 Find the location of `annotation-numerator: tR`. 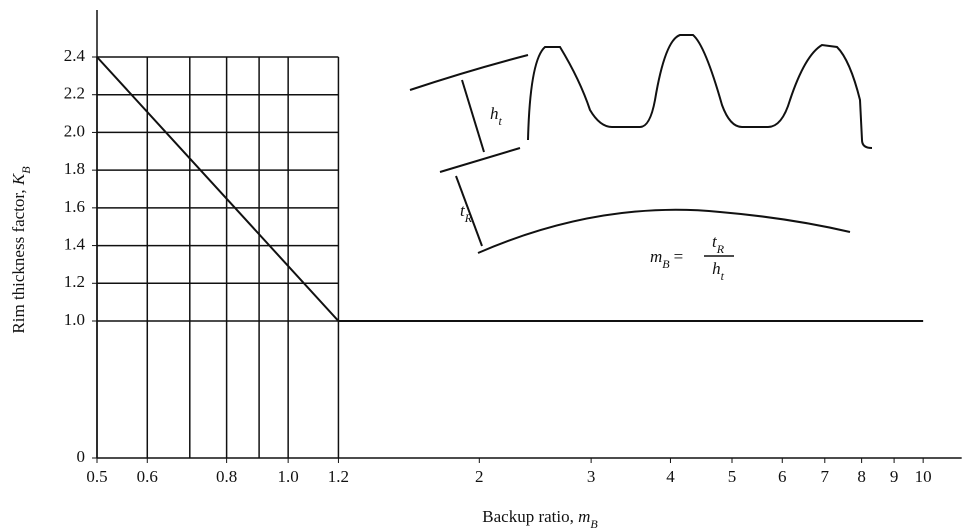

annotation-numerator: tR is located at coordinates (718, 244).